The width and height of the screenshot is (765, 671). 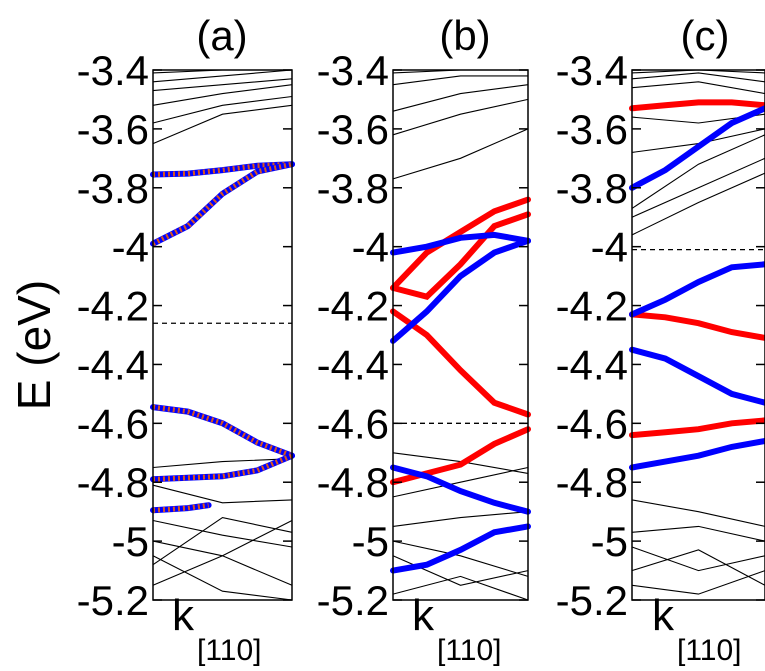 I want to click on panel-c-xlabel-sub: [110], so click(x=709, y=650).